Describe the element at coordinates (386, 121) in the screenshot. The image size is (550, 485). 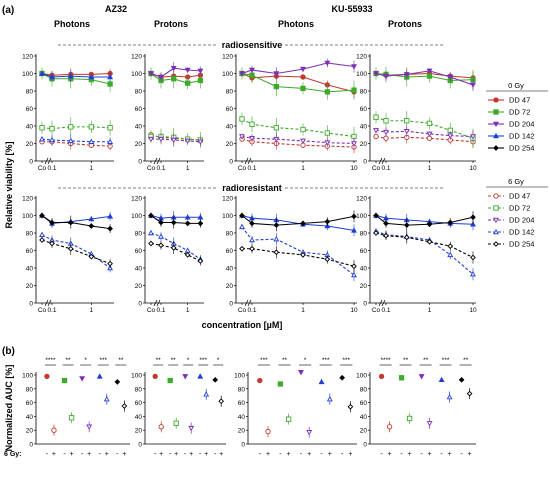
I see `panel-radiosensitive-3-dd72-6gy-point` at that location.